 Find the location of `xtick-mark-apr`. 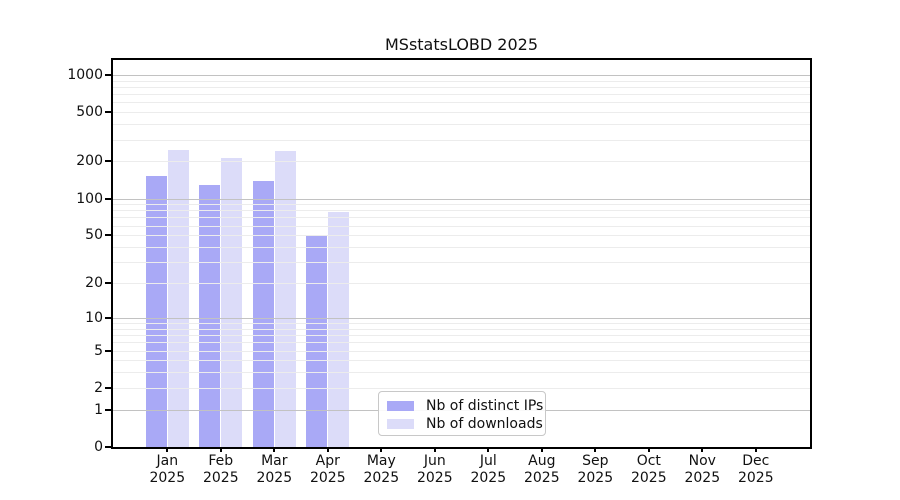

xtick-mark-apr is located at coordinates (327, 449).